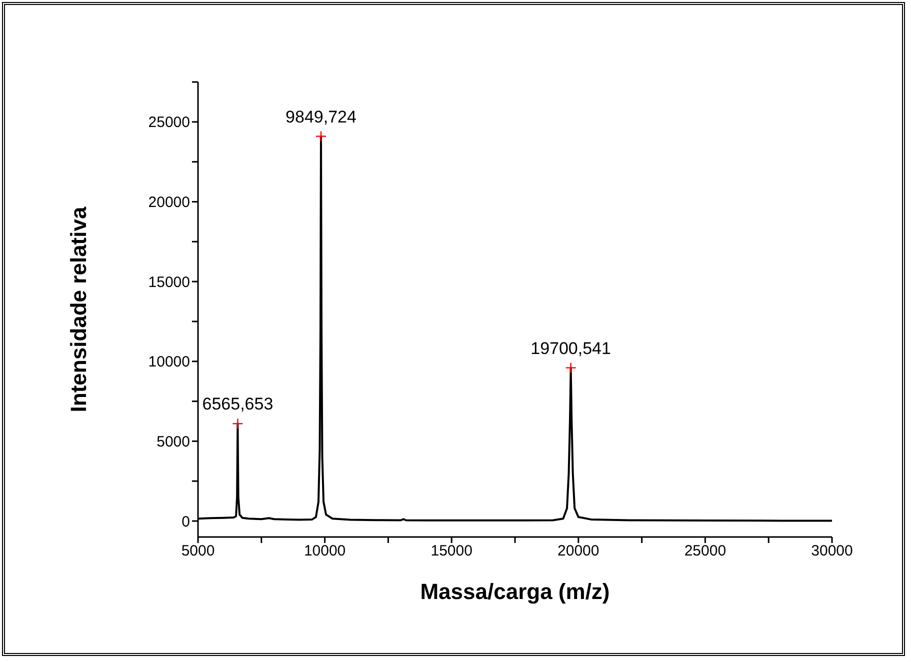 The width and height of the screenshot is (911, 662). Describe the element at coordinates (238, 404) in the screenshot. I see `annotation: 6565,653` at that location.